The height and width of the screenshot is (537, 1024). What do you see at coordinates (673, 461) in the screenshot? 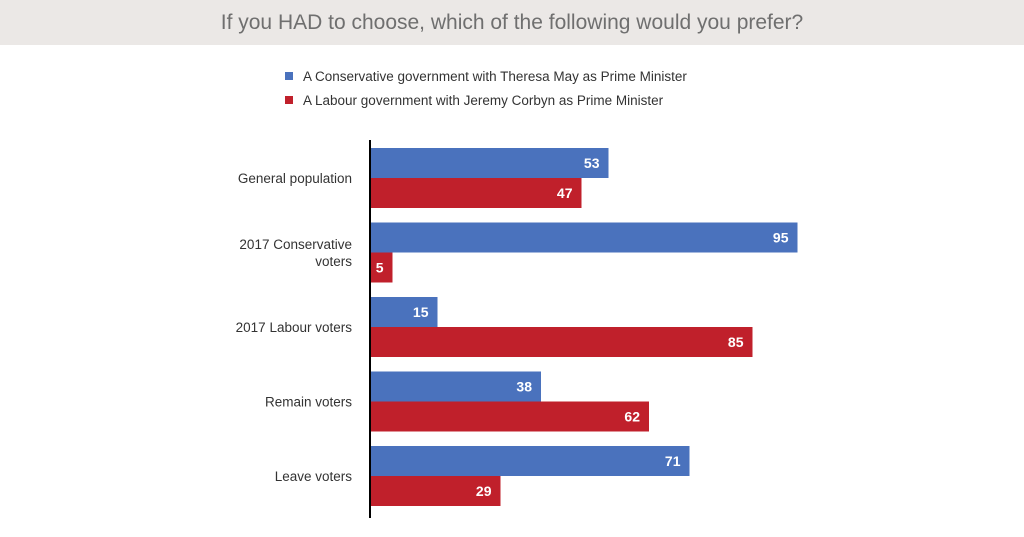
I see `bar-value-label: 71` at bounding box center [673, 461].